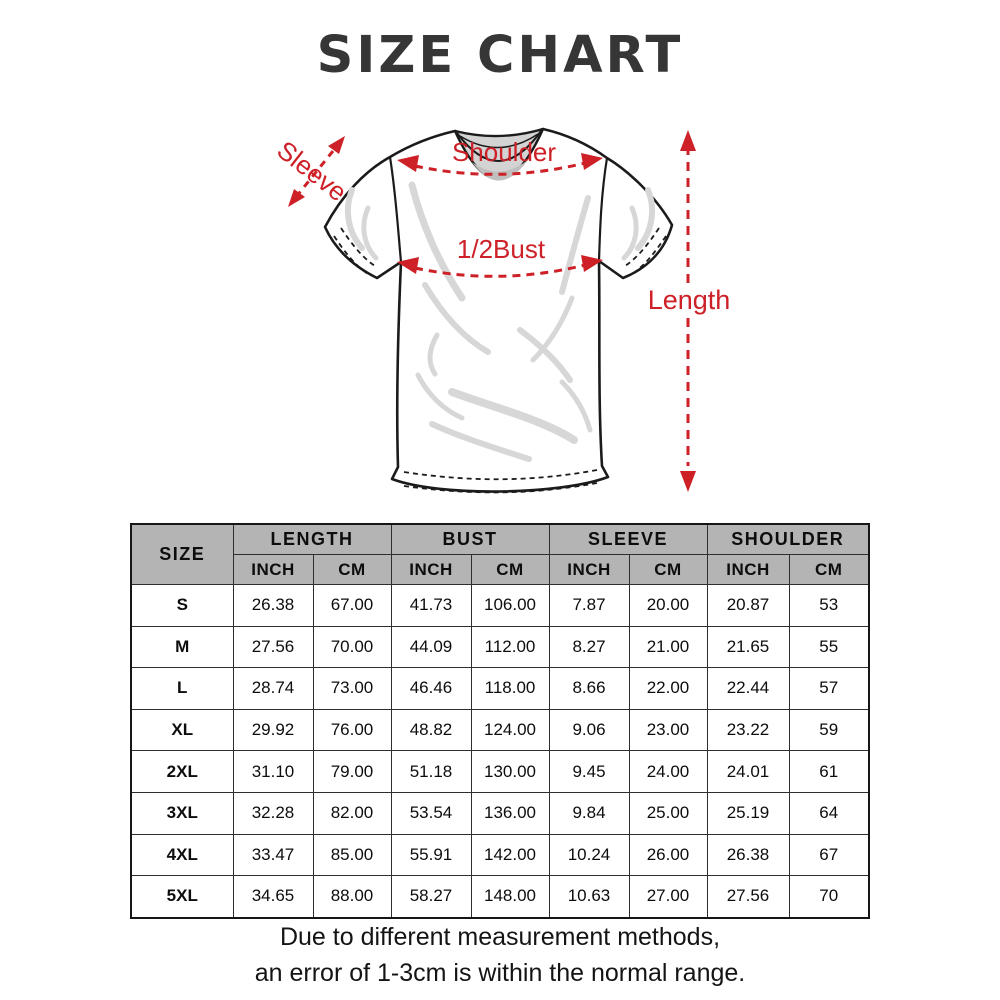 This screenshot has width=1000, height=1000. Describe the element at coordinates (748, 688) in the screenshot. I see `measurement-cell: 22.44` at that location.